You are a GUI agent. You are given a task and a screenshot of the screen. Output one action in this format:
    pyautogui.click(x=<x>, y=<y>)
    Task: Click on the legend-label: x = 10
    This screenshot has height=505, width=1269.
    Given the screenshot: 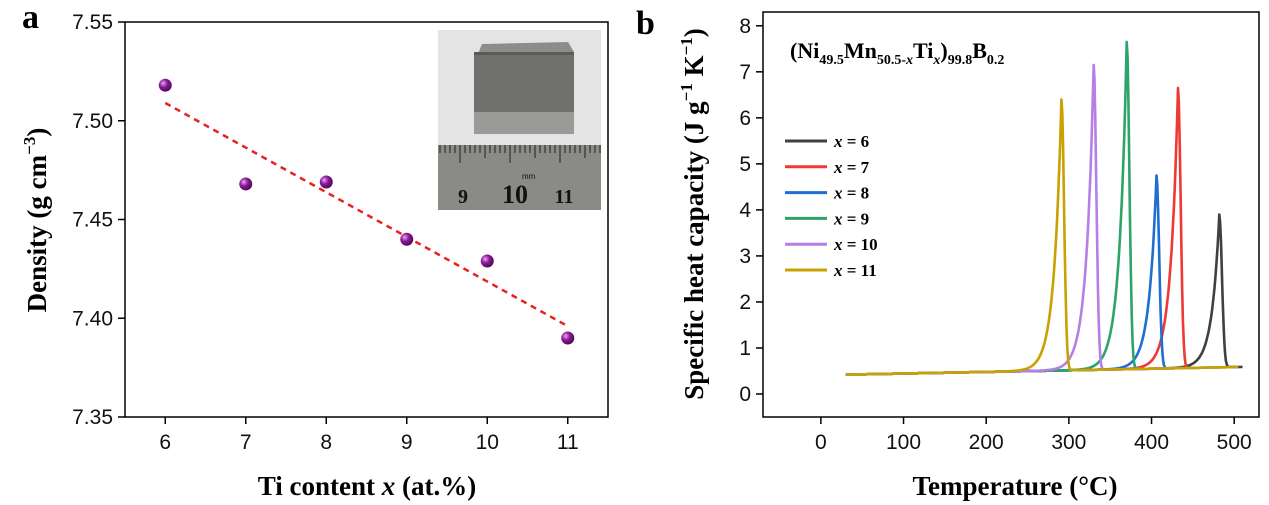 What is the action you would take?
    pyautogui.click(x=855, y=244)
    